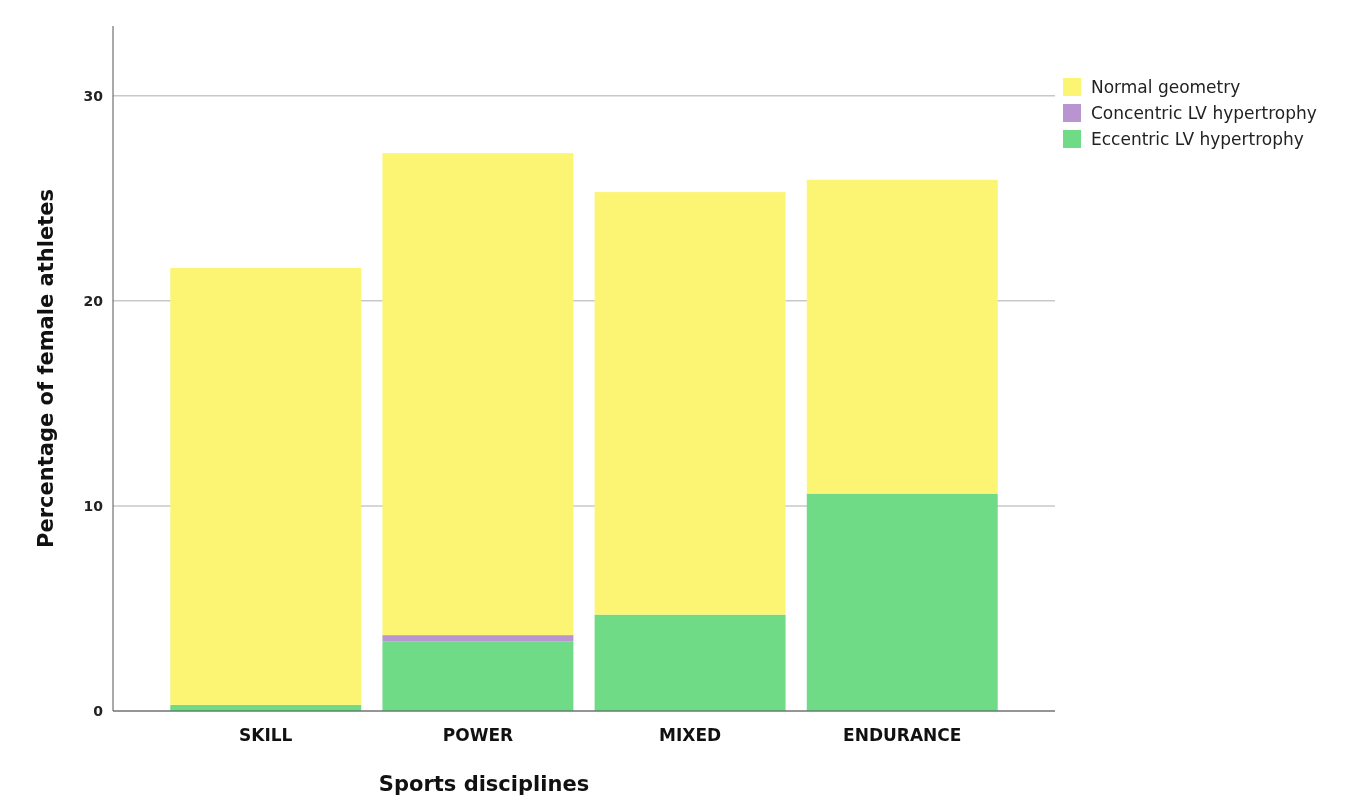  Describe the element at coordinates (1204, 112) in the screenshot. I see `legend-label: Concentric LV hypertrophy` at that location.